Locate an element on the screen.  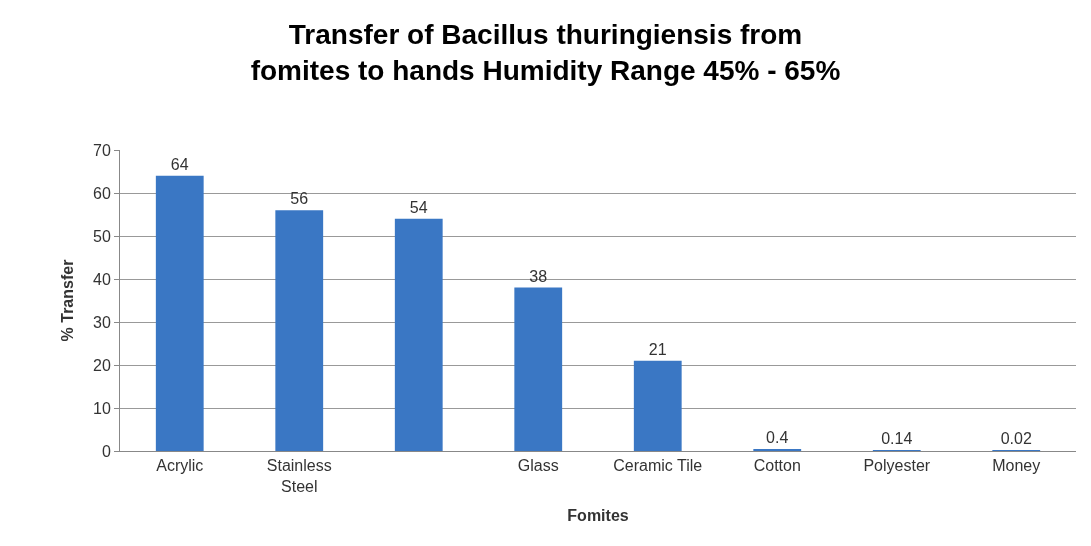
data-label: 38 is located at coordinates (538, 276).